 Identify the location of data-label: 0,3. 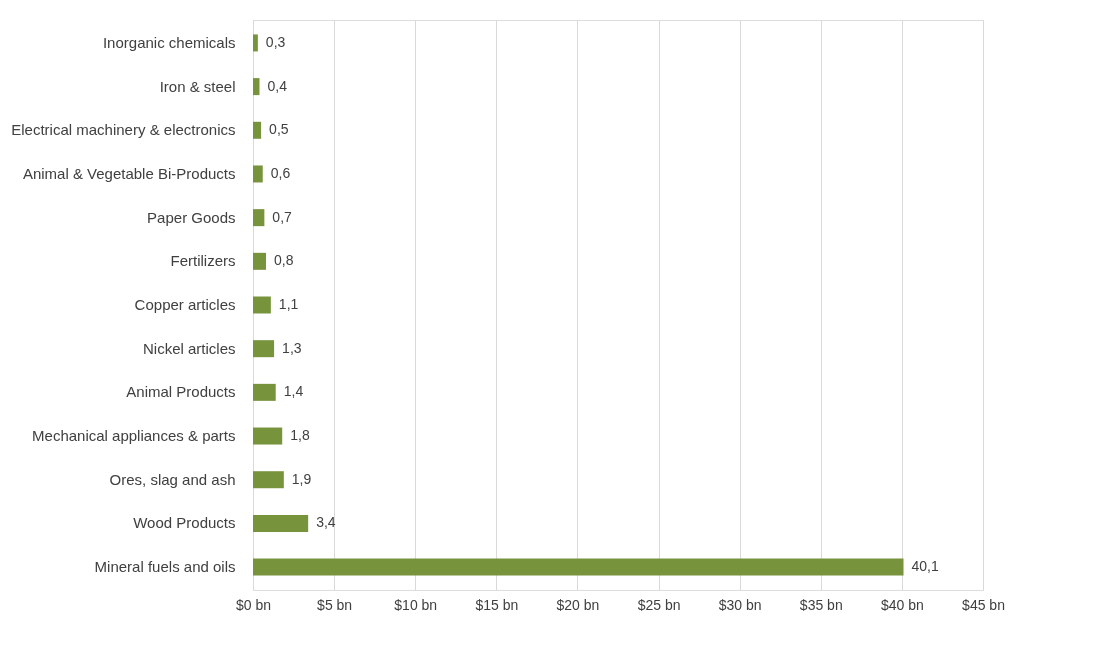
(275, 41).